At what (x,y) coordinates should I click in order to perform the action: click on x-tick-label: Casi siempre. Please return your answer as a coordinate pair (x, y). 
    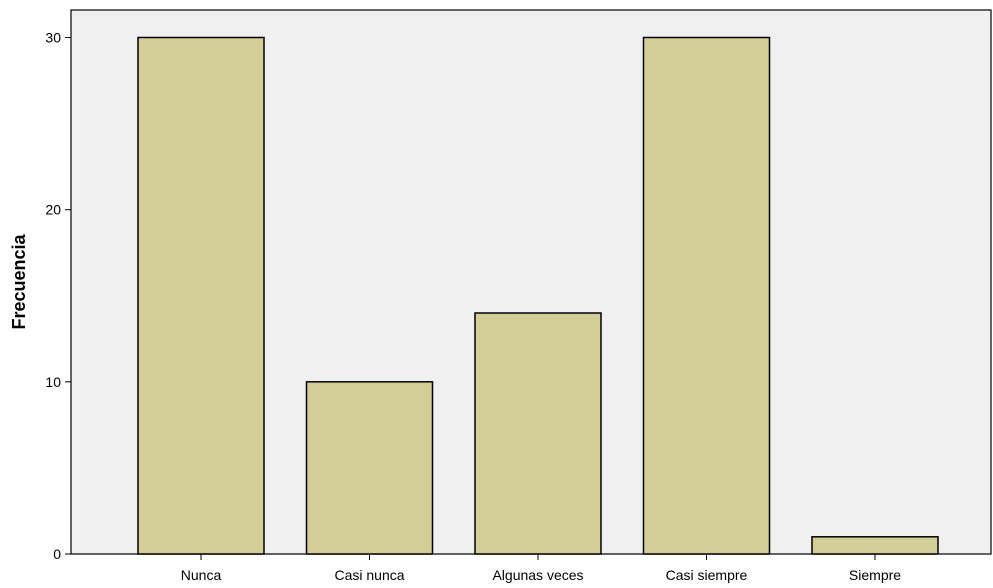
    Looking at the image, I should click on (707, 575).